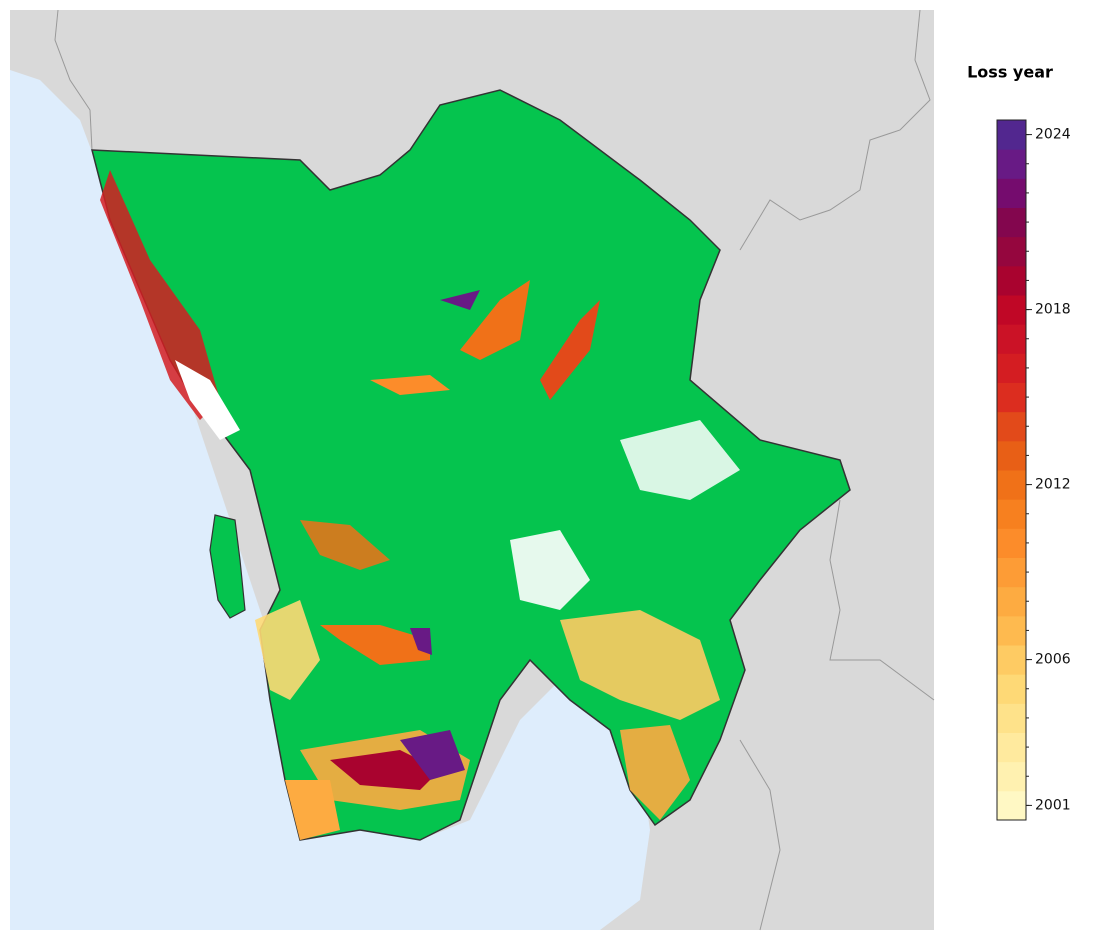 The image size is (1094, 944). Describe the element at coordinates (227, 566) in the screenshot. I see `island` at that location.